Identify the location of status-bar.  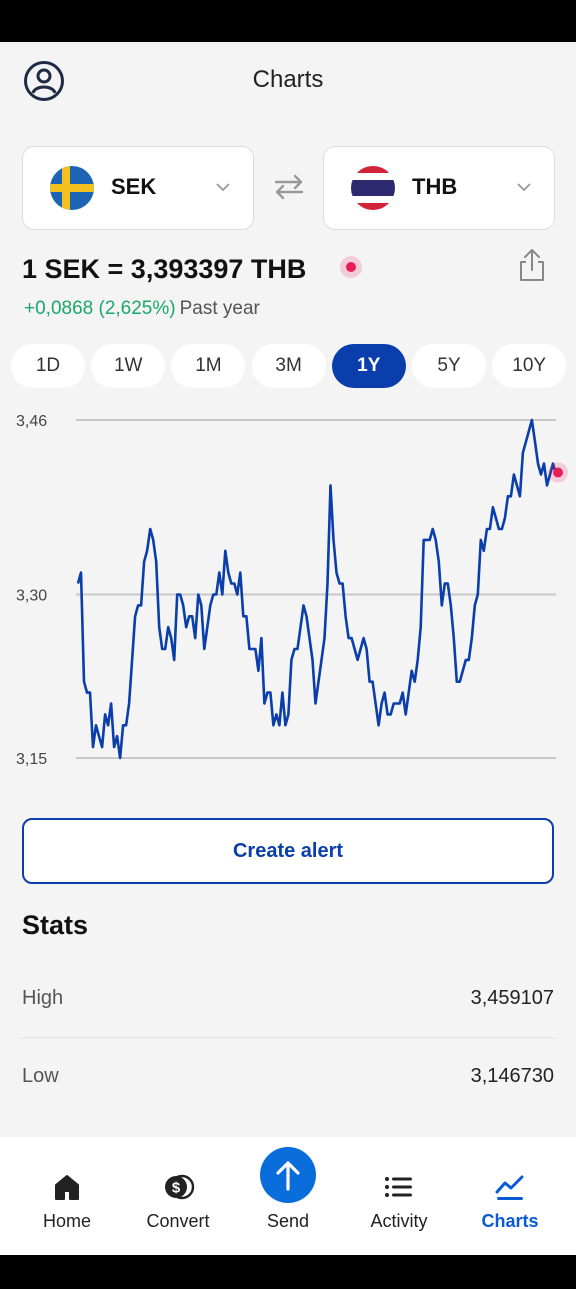
(288, 21).